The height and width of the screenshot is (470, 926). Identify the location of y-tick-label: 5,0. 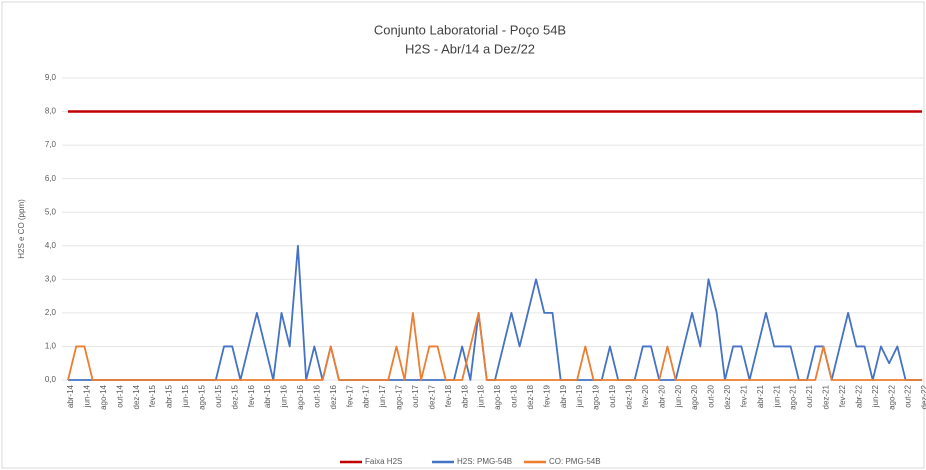
(51, 211).